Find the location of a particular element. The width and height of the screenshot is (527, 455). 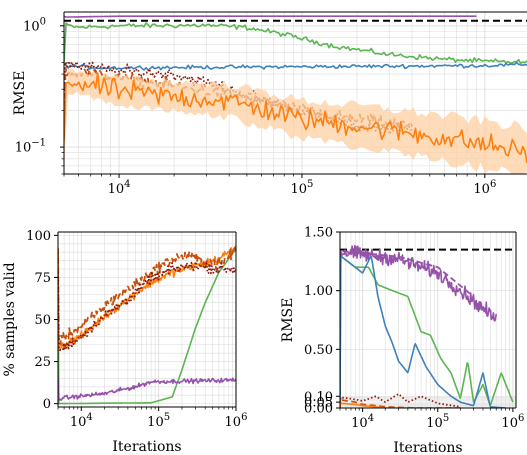

y-tick-label: 10⁻¹ is located at coordinates (30, 147).